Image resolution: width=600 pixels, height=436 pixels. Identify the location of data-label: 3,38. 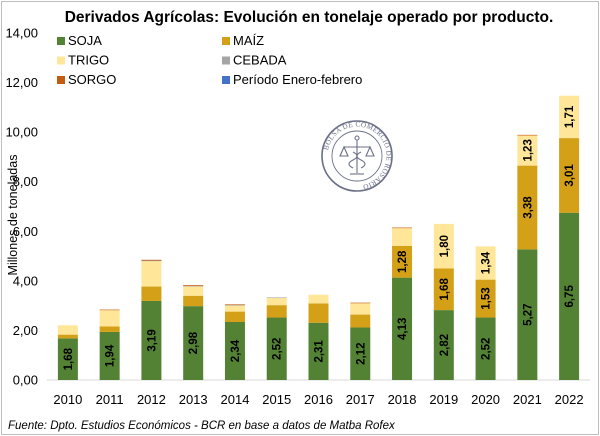
(528, 207).